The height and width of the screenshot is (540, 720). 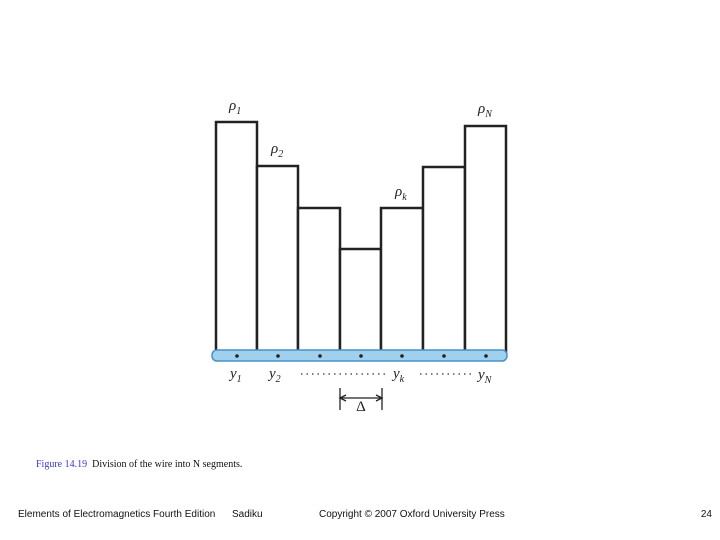 What do you see at coordinates (247, 514) in the screenshot?
I see `footer-author: Sadiku` at bounding box center [247, 514].